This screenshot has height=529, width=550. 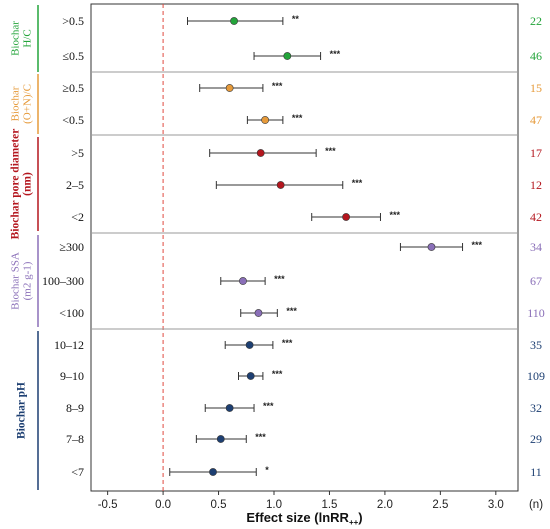 I want to click on group-label: (m2 g-1), so click(x=28, y=280).